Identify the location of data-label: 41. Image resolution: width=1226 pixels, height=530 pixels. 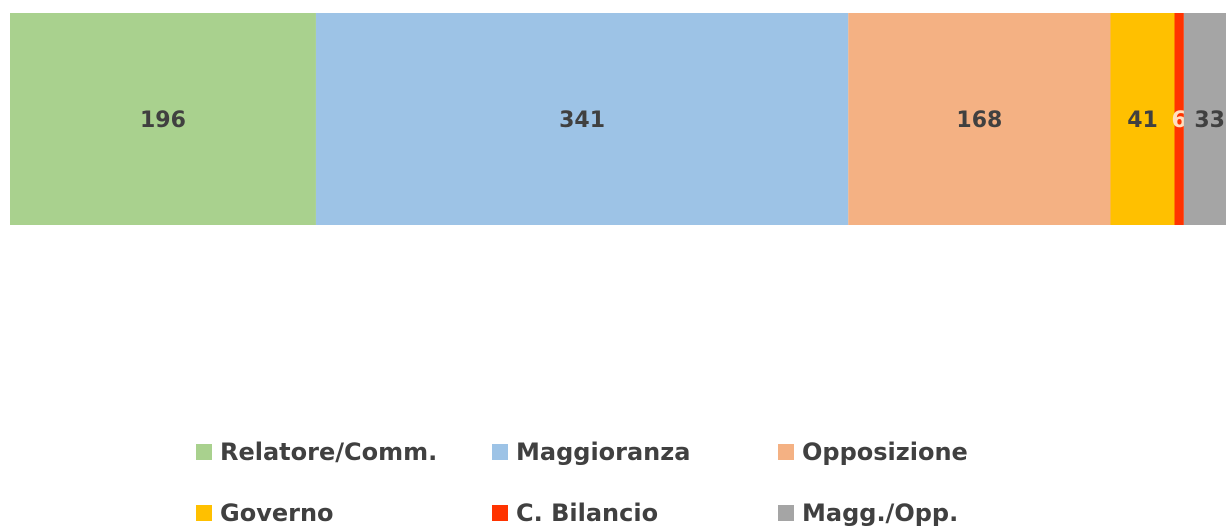
(1142, 120).